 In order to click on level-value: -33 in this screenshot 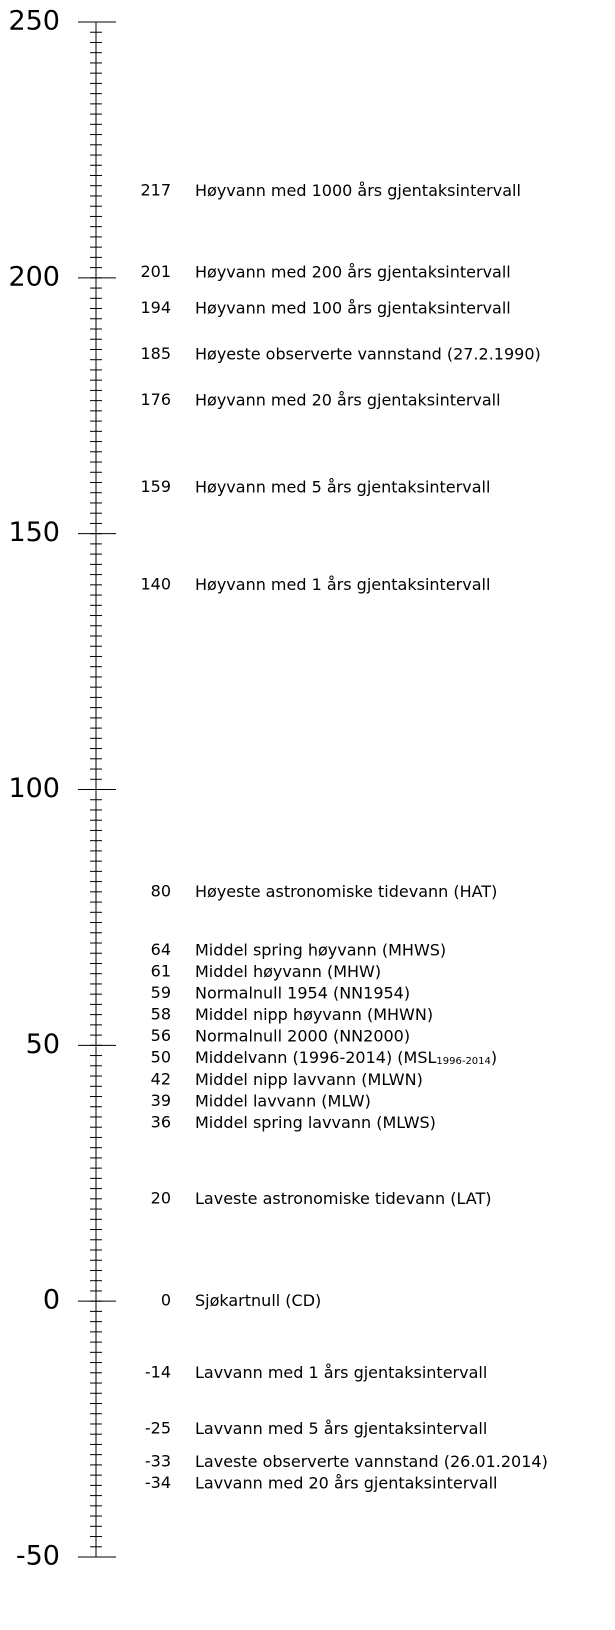, I will do `click(158, 1460)`.